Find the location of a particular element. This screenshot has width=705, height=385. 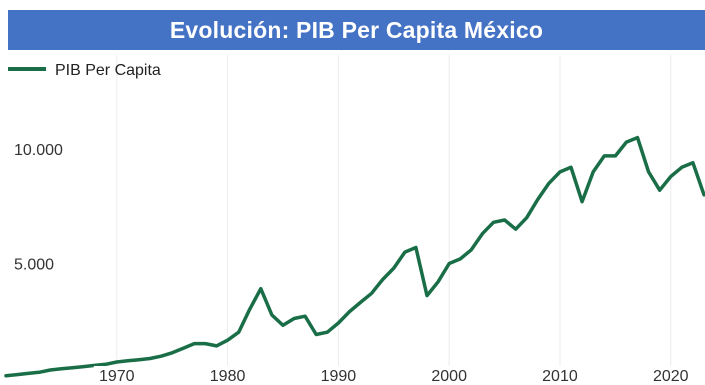

x-tick-label: 1970 is located at coordinates (117, 376).